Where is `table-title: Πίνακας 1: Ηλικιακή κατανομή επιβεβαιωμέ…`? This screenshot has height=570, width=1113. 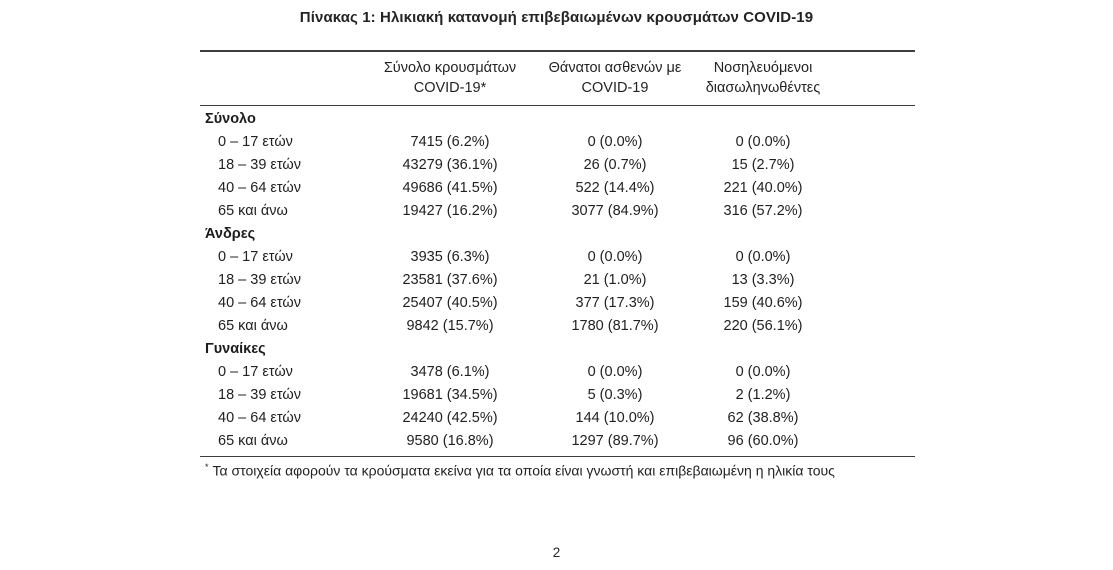 table-title: Πίνακας 1: Ηλικιακή κατανομή επιβεβαιωμέ… is located at coordinates (556, 17).